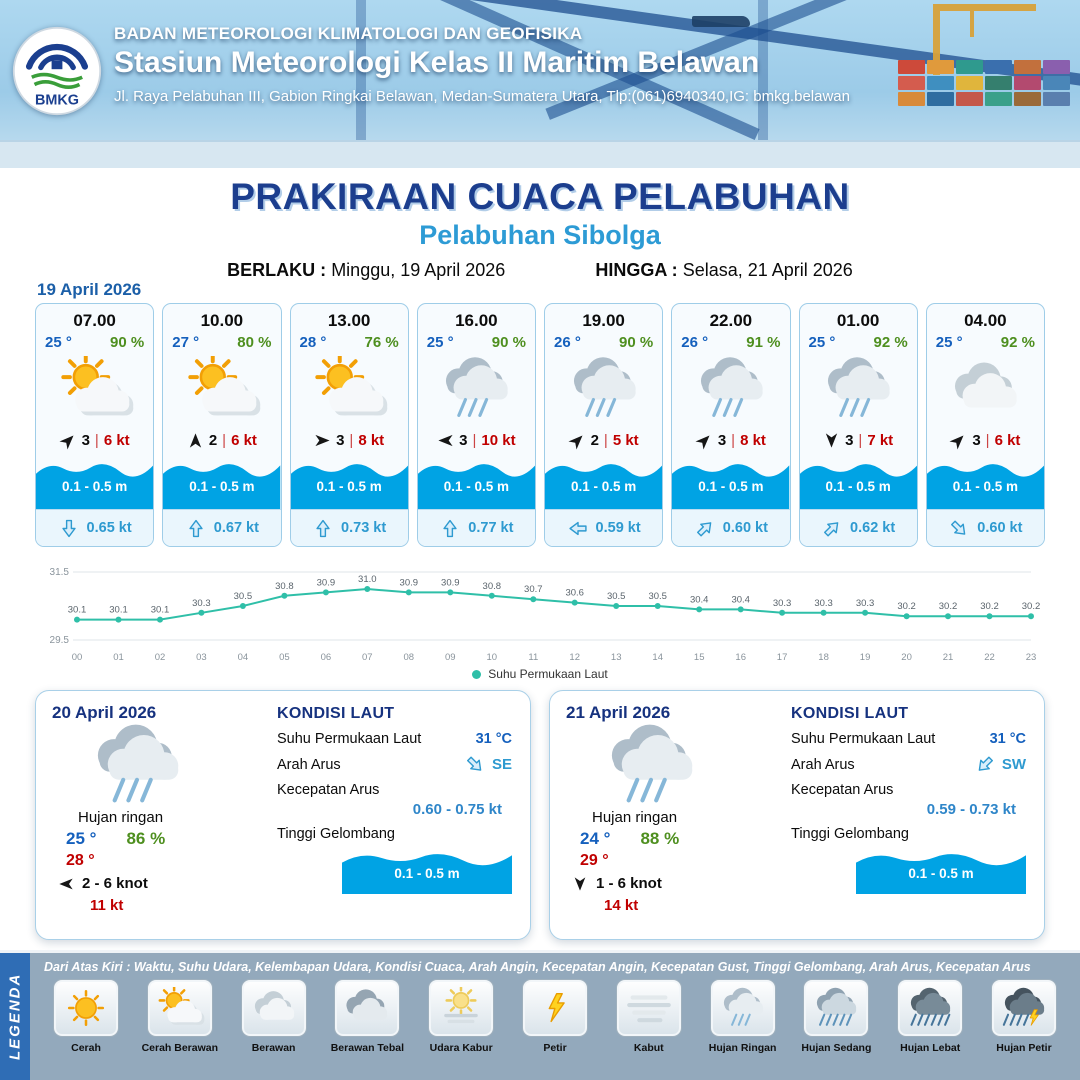 The height and width of the screenshot is (1080, 1080). What do you see at coordinates (984, 39) in the screenshot?
I see `crane-art` at bounding box center [984, 39].